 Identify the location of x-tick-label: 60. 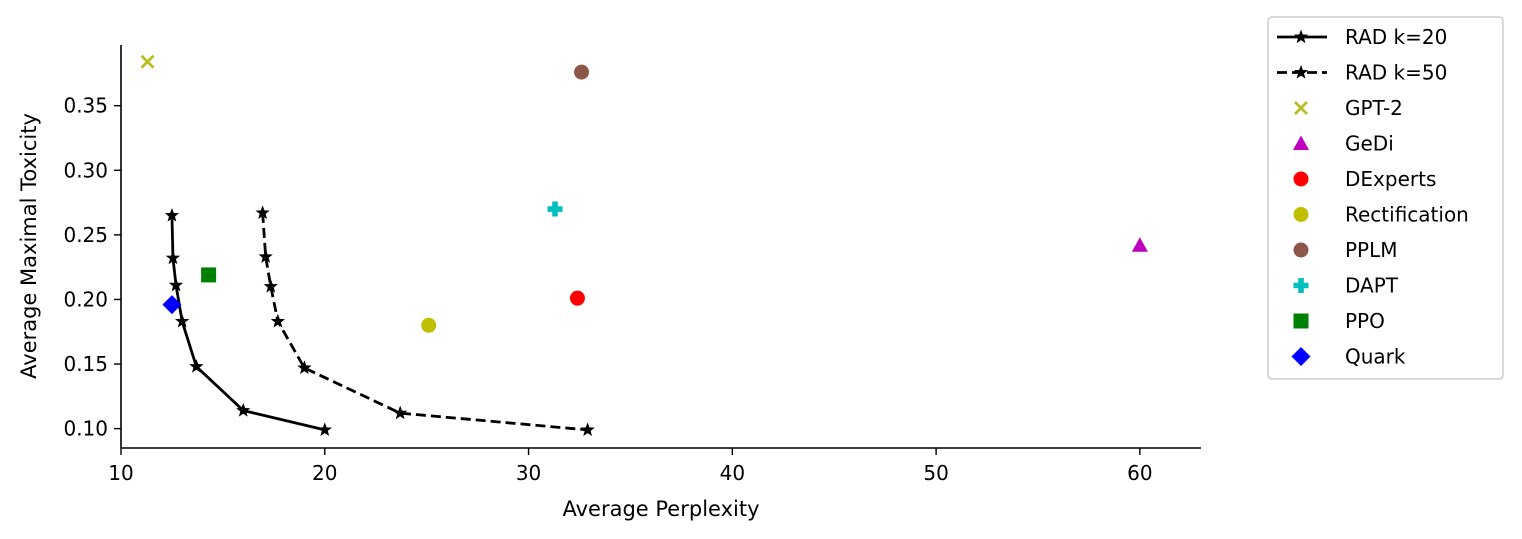
(1139, 473).